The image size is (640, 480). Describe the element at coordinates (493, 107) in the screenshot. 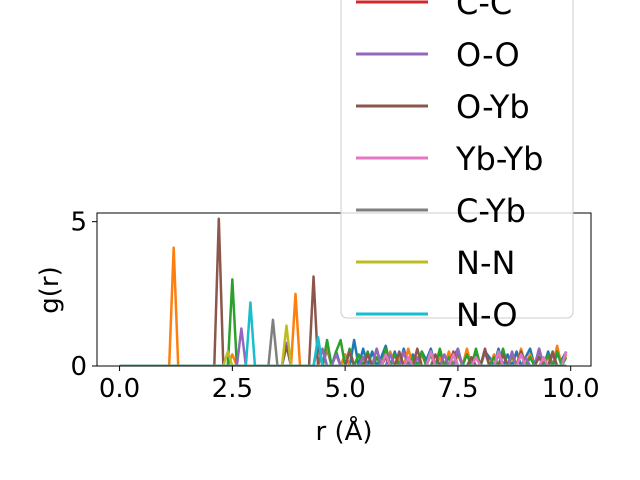

I see `legend-label-2: O-Yb` at that location.